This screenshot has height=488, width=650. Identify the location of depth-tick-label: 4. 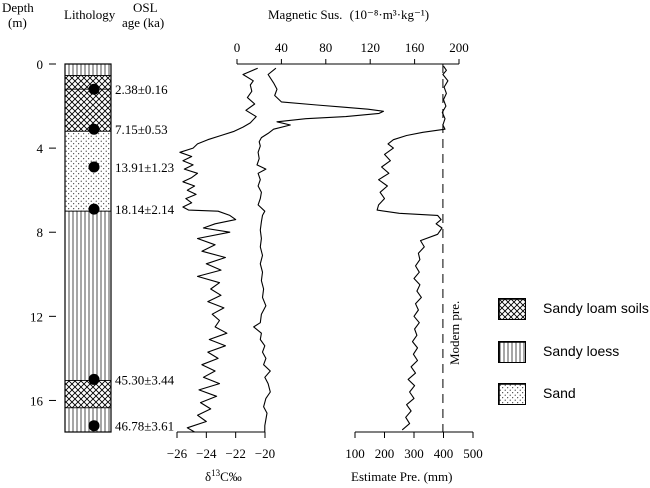
(40, 148).